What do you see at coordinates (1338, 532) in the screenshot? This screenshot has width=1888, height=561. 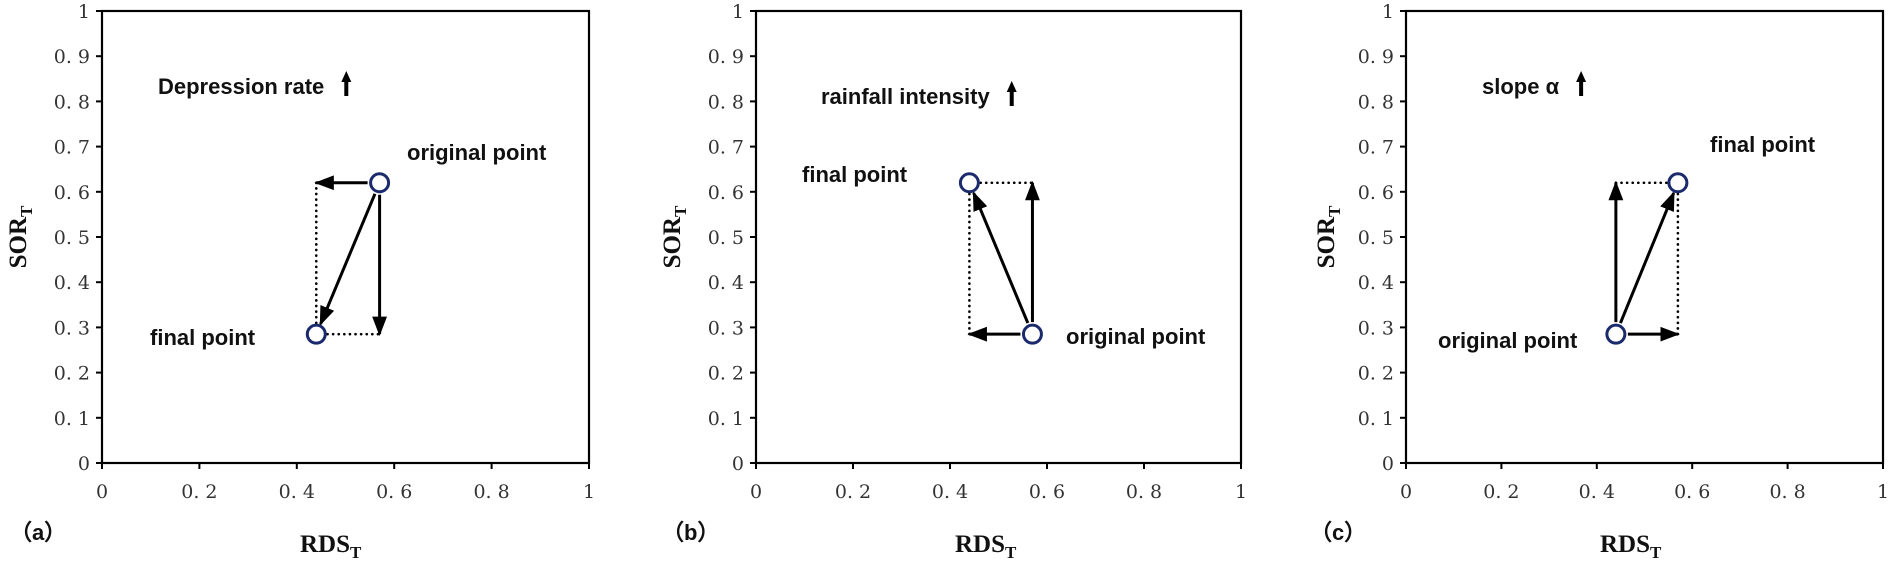 I see `panel-tag: （c）` at bounding box center [1338, 532].